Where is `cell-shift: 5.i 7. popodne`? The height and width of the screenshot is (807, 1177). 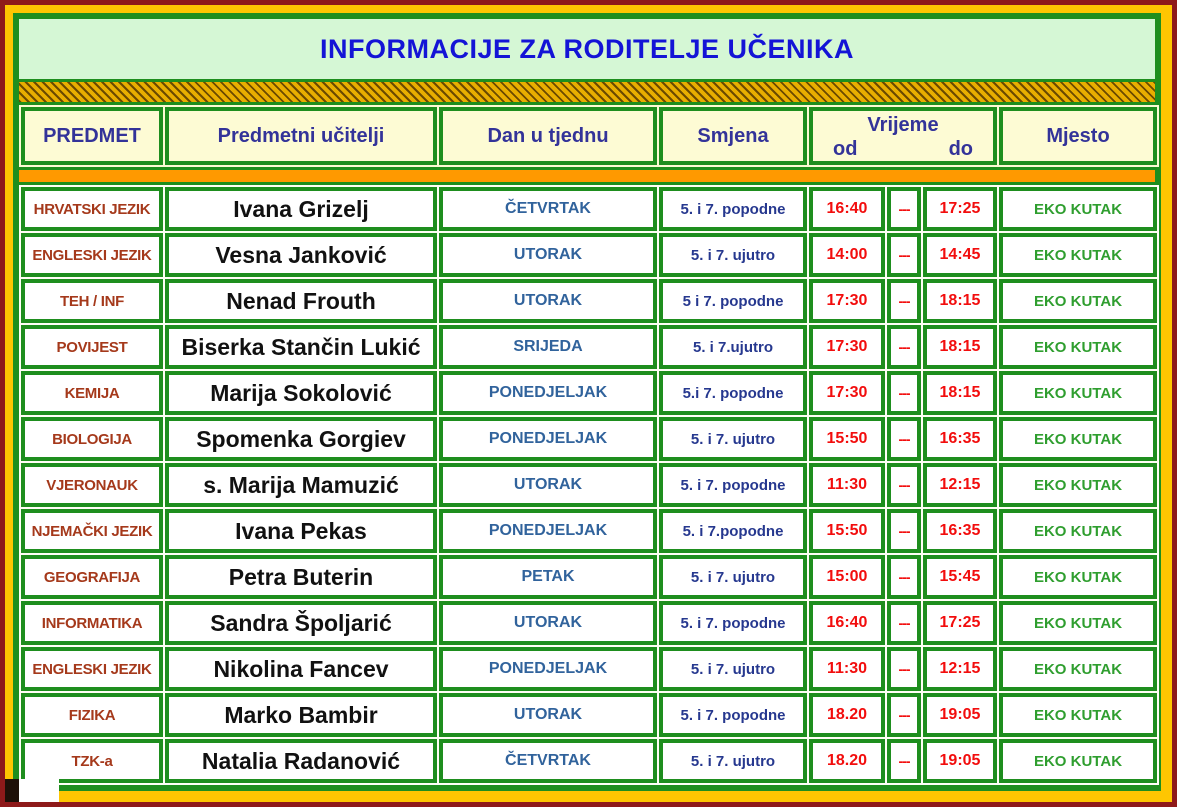
cell-shift: 5.i 7. popodne is located at coordinates (733, 393).